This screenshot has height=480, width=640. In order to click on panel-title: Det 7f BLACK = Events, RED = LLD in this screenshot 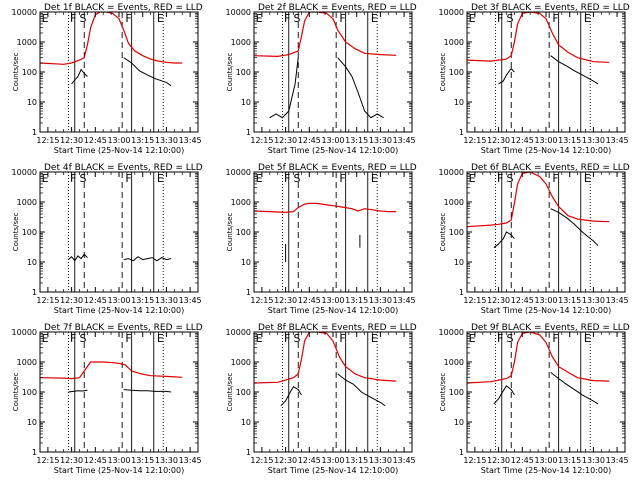, I will do `click(123, 328)`.